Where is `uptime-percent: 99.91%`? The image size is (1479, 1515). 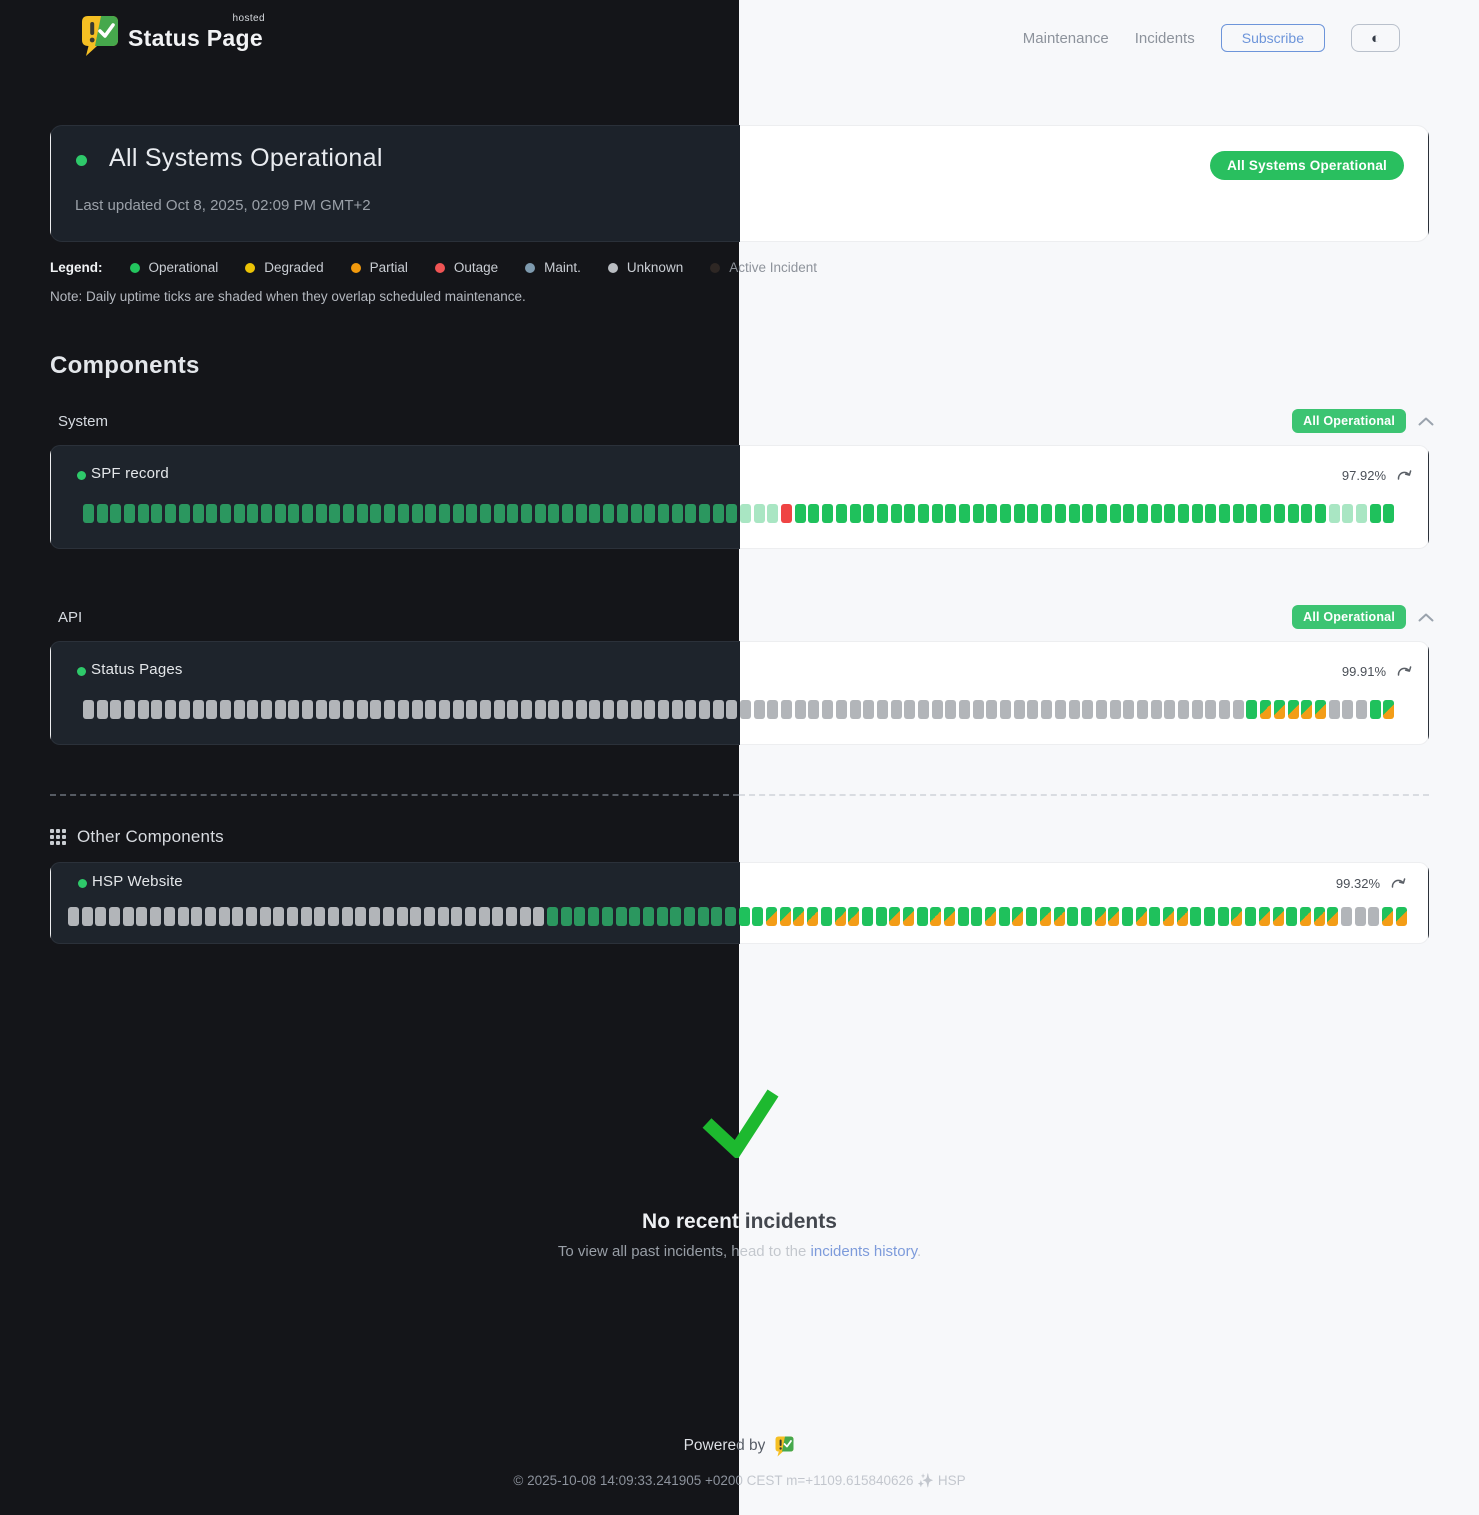 uptime-percent: 99.91% is located at coordinates (1363, 671).